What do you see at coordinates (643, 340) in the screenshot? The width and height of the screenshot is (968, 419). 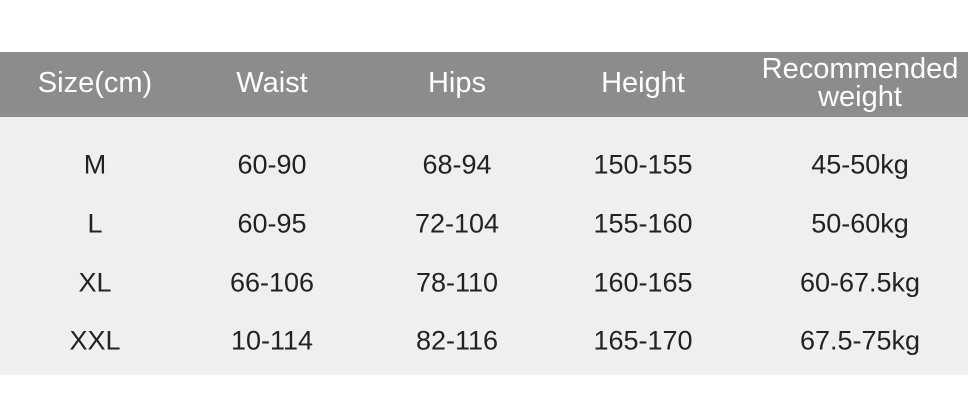 I see `table-cell: 165-170` at bounding box center [643, 340].